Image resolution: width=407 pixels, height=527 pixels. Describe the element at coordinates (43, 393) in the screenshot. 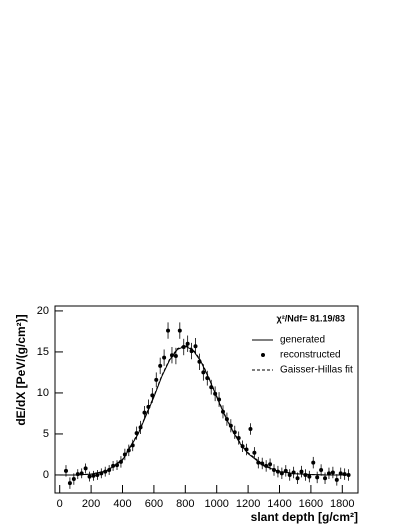

I see `y-tick-label: 10` at that location.